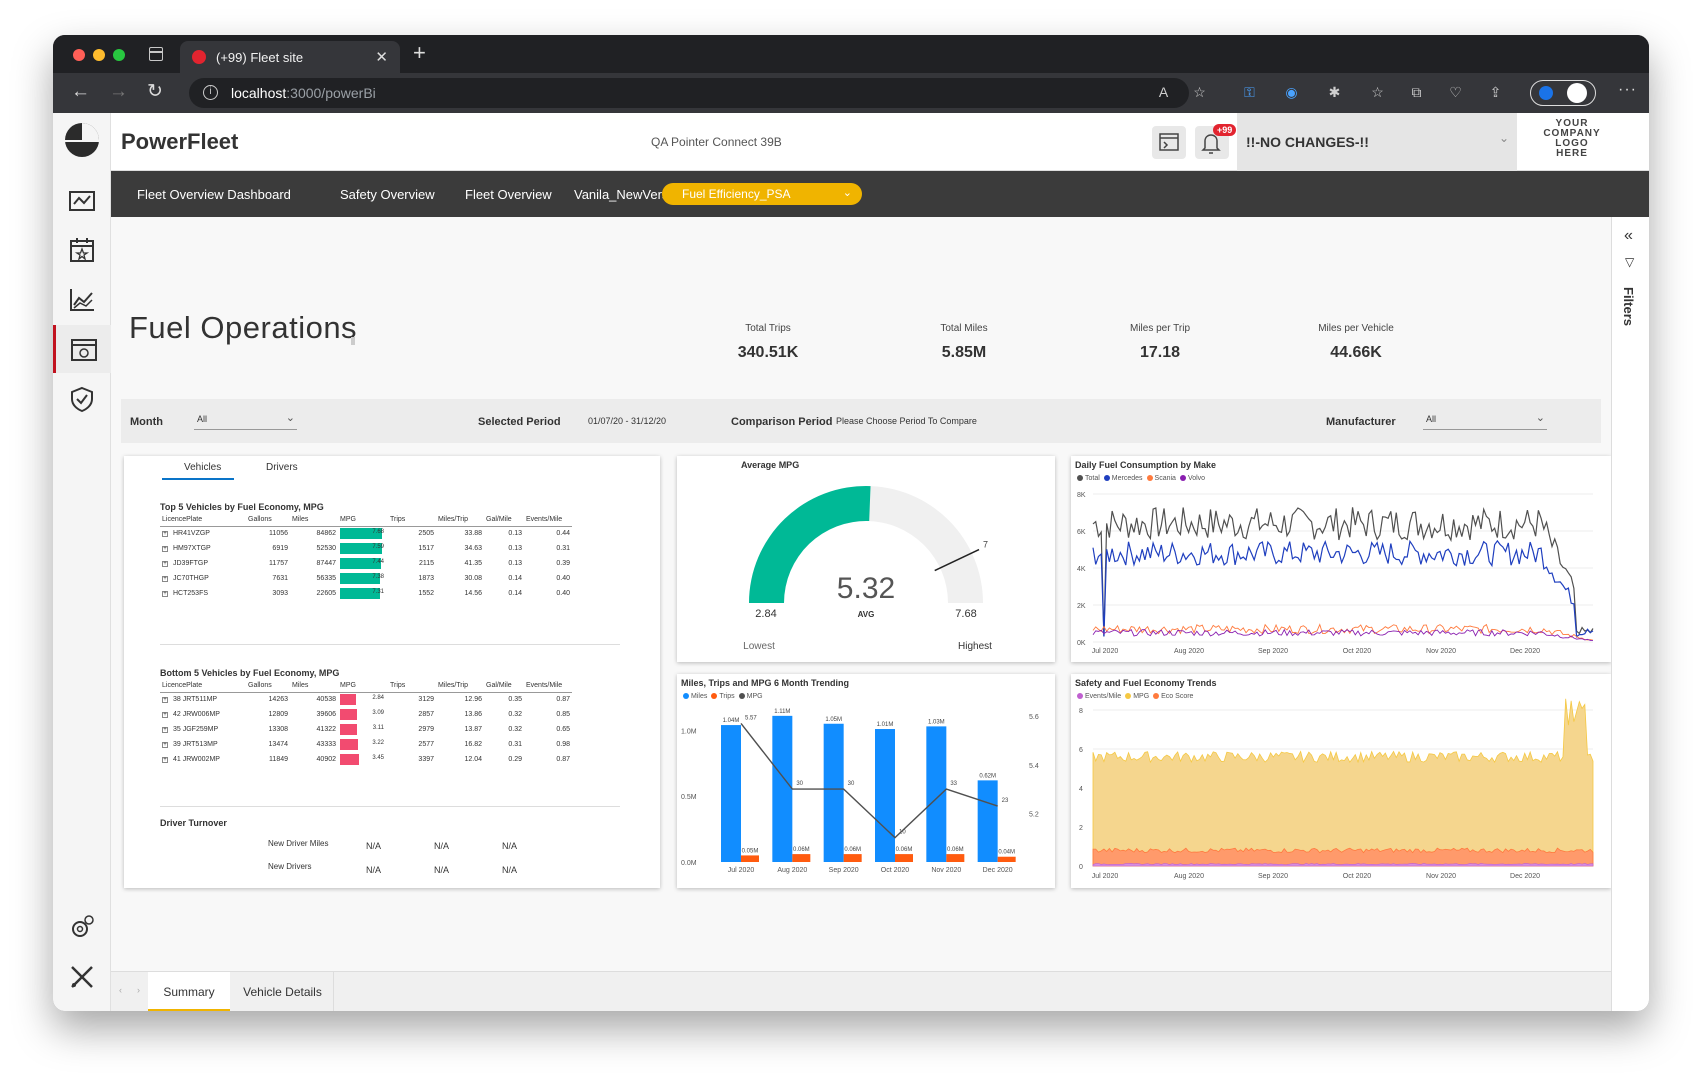 This screenshot has height=1080, width=1702. I want to click on screen-switch-button, so click(1169, 142).